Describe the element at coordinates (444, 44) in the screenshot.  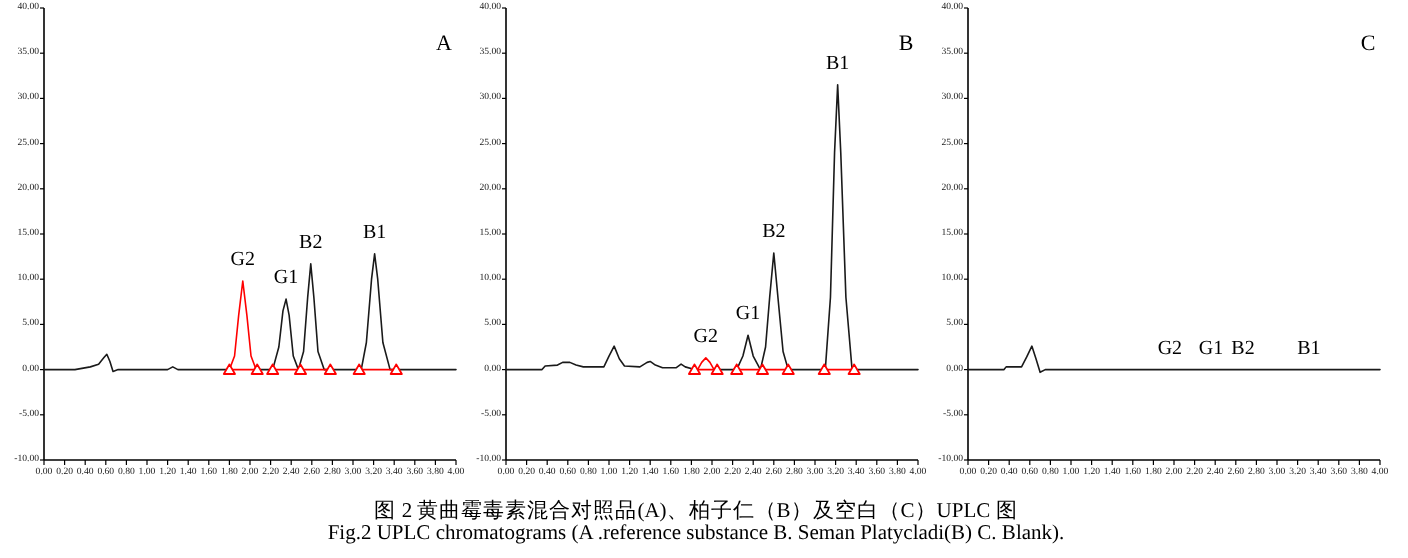
I see `panel-label: A` at that location.